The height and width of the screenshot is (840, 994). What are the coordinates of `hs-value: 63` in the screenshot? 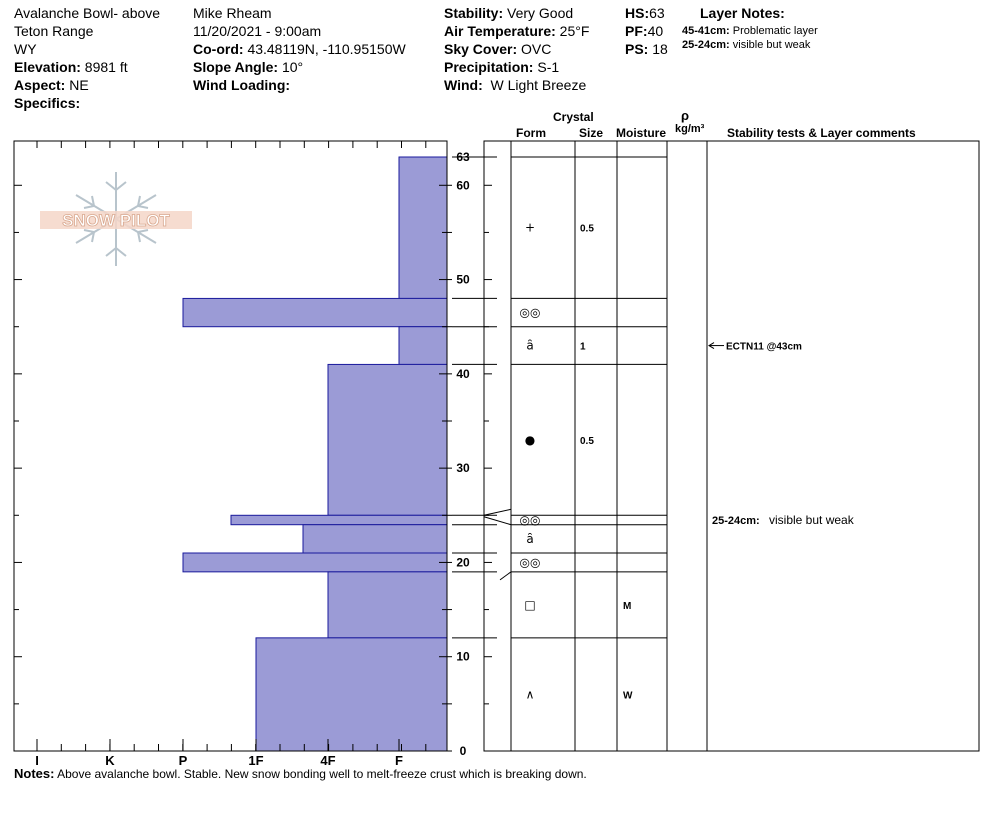 It's located at (657, 13).